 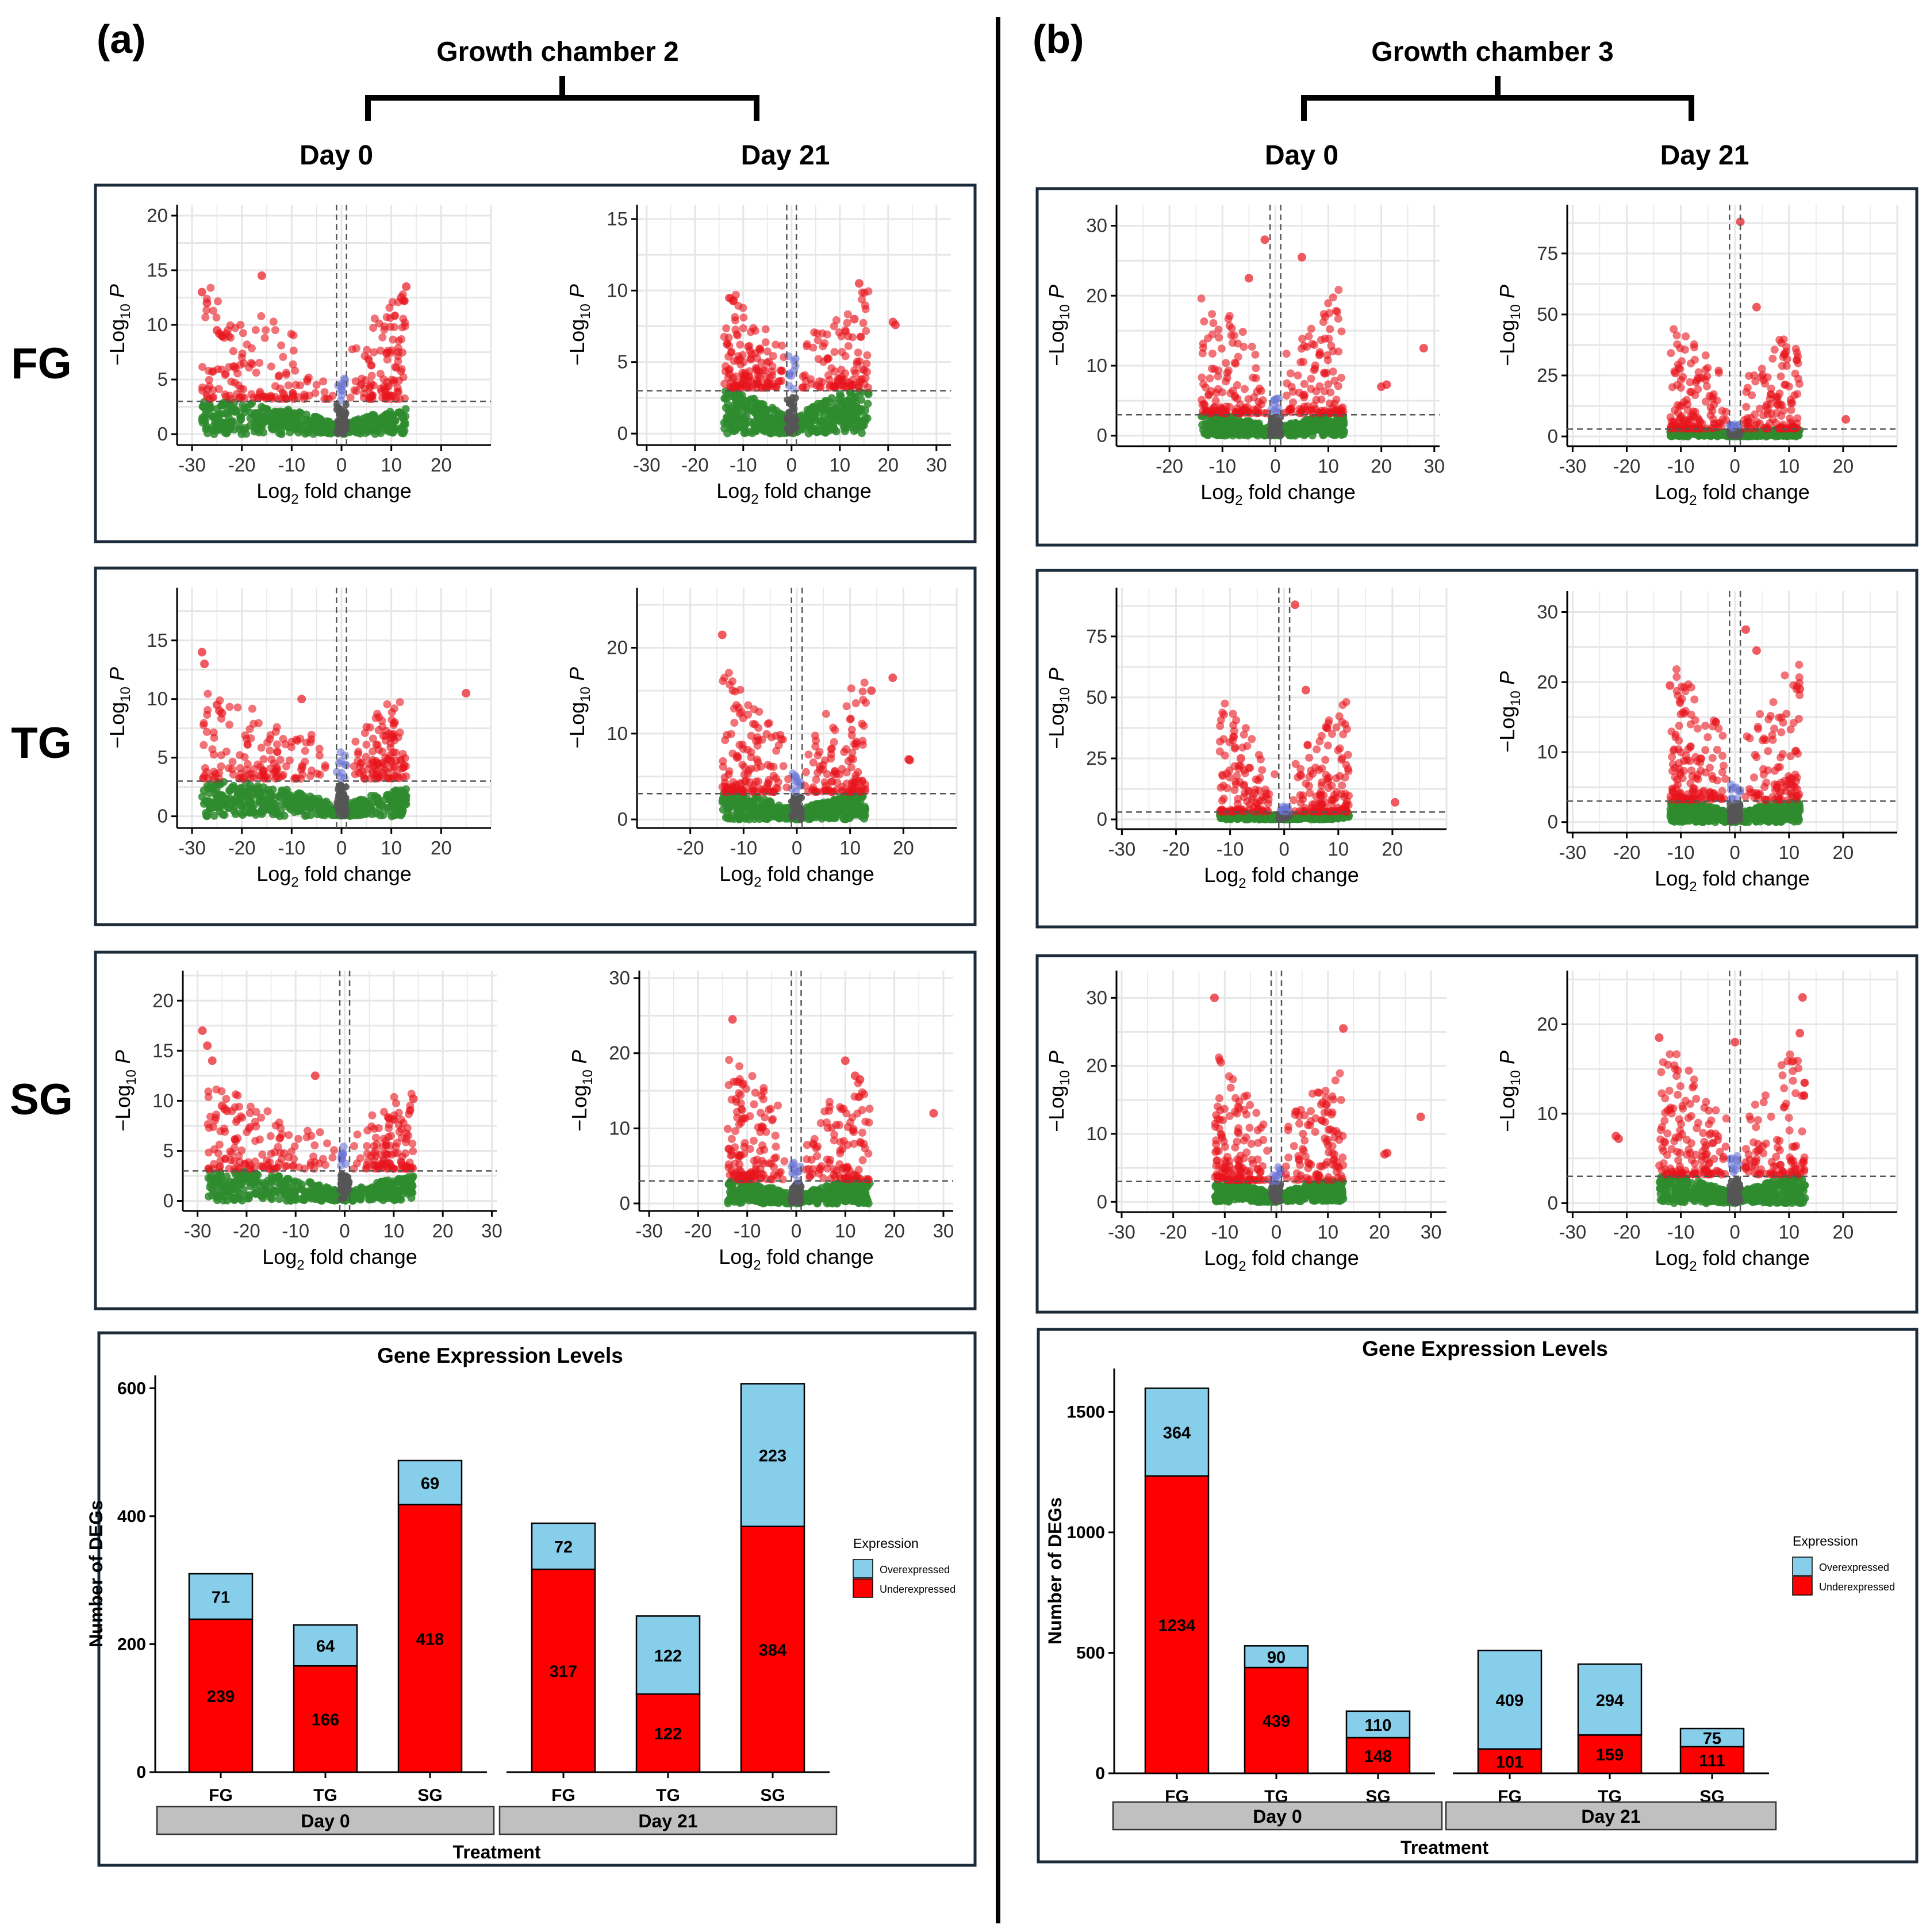 I want to click on y-tick-label: 5, so click(x=169, y=1151).